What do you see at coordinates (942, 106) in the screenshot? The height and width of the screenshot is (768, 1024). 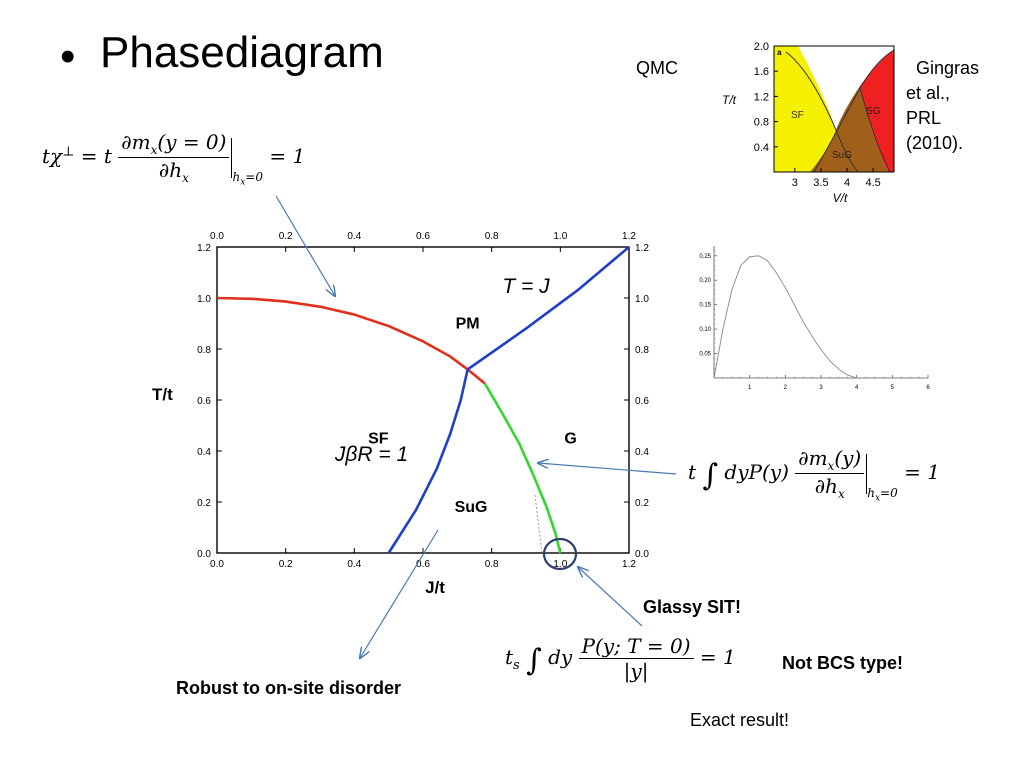 I see `citation: Gingras et al., PRL (2010).` at bounding box center [942, 106].